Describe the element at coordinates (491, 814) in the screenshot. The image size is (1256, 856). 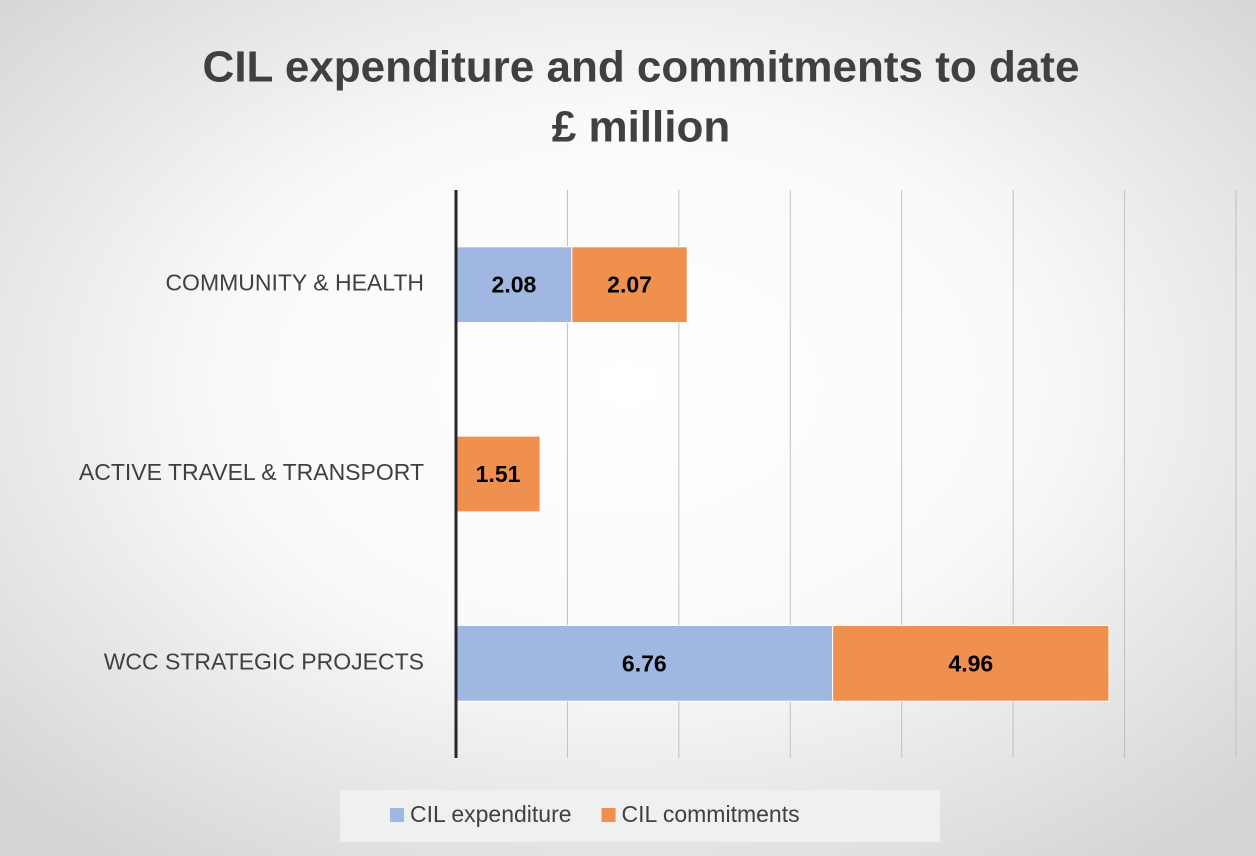
I see `legend-label: CIL expenditure` at that location.